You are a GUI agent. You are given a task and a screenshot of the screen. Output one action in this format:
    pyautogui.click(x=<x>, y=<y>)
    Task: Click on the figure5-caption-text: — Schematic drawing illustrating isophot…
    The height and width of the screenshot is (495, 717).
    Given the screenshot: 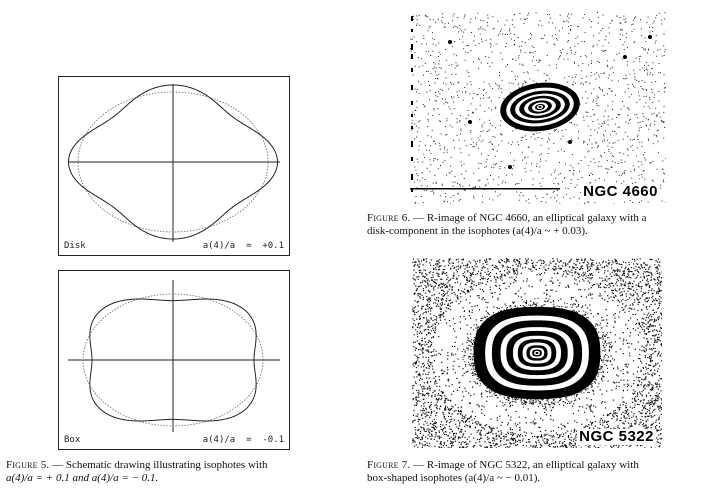 What is the action you would take?
    pyautogui.click(x=158, y=465)
    